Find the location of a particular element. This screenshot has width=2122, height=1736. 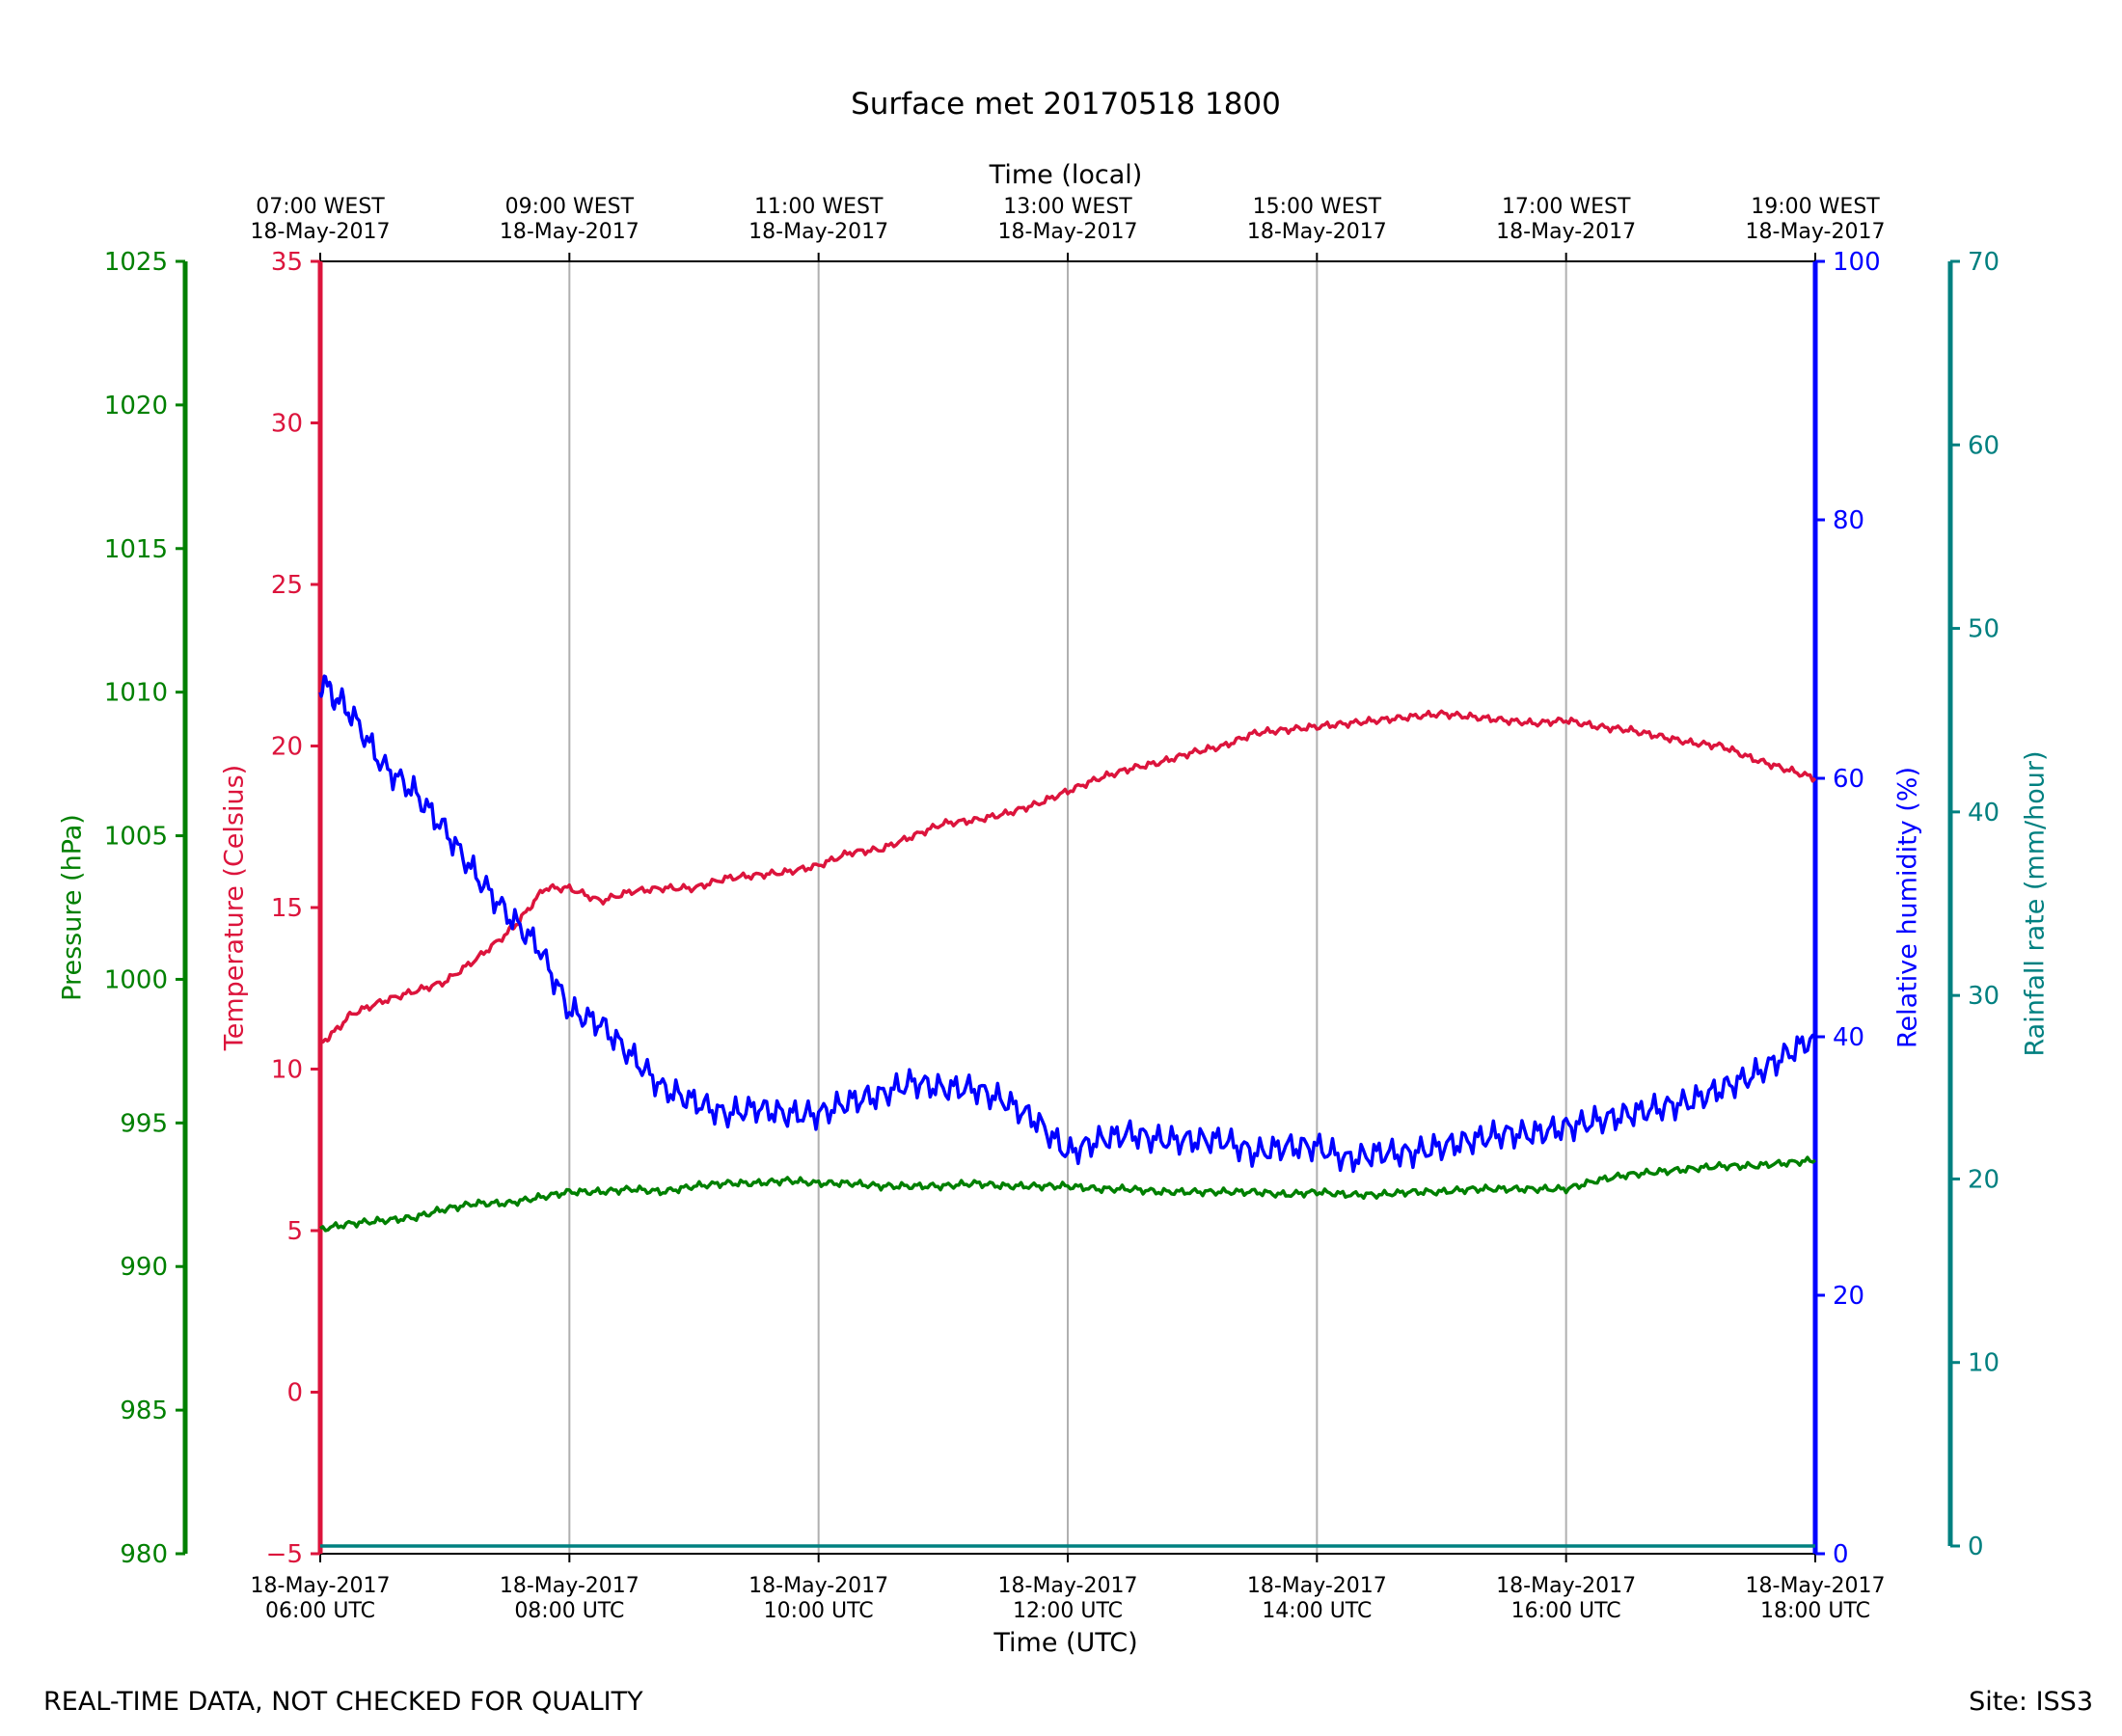

top-axis-label: Time (local) is located at coordinates (1066, 175).